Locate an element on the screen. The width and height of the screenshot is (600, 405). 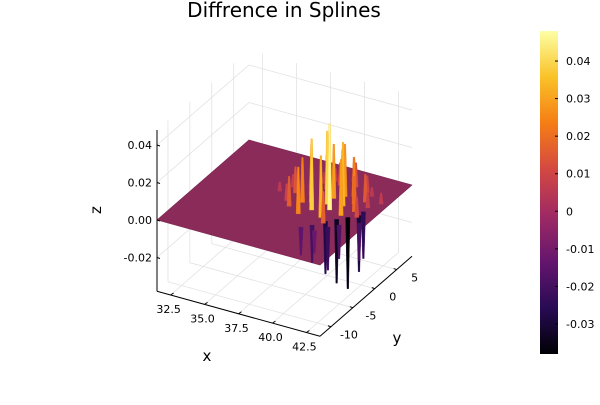
y-tick-label: -5 is located at coordinates (370, 316).